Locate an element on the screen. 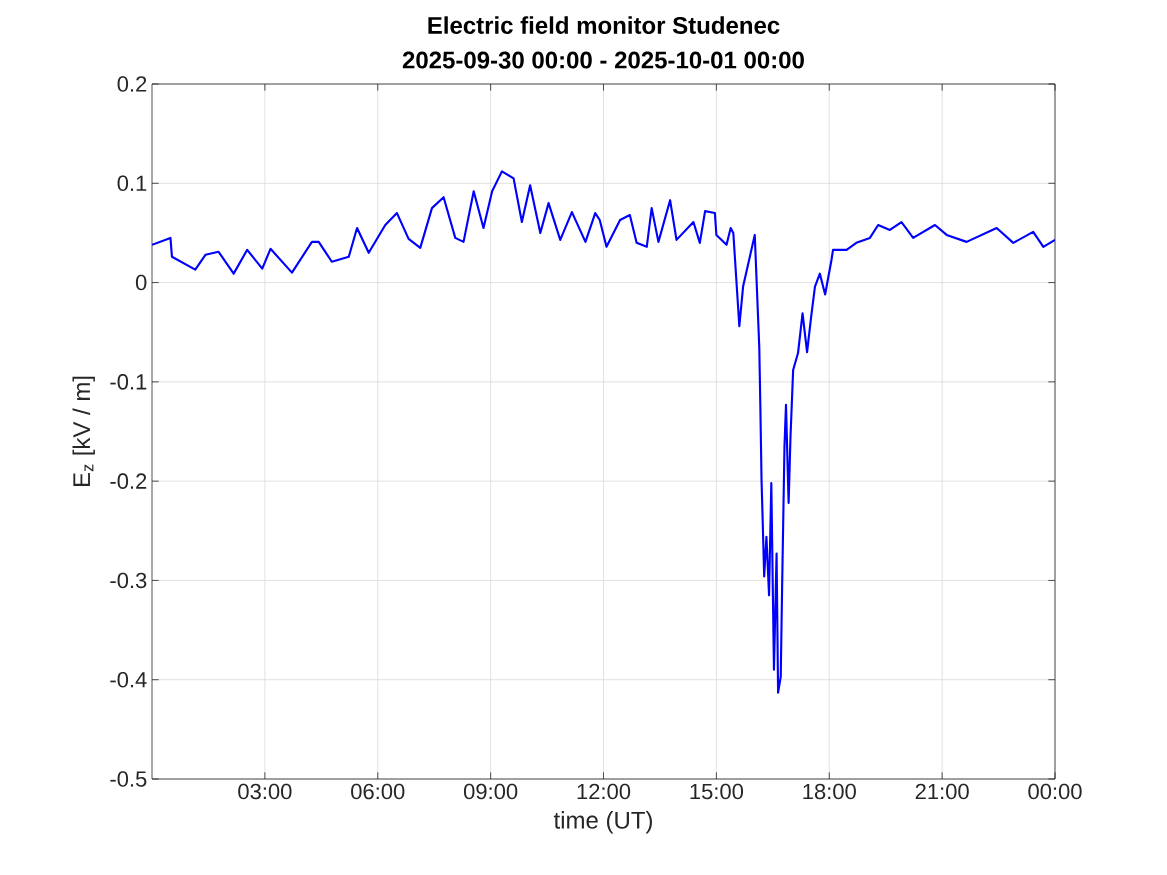  x-tick-label: 21:00 is located at coordinates (942, 791).